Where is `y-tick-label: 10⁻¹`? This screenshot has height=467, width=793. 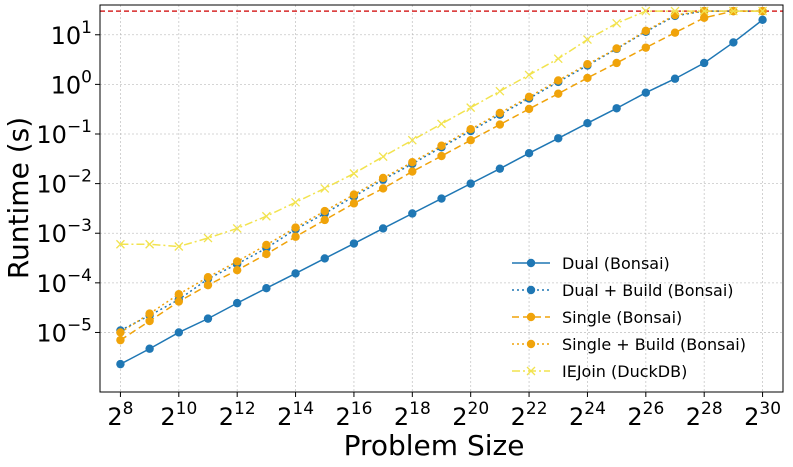
y-tick-label: 10⁻¹ is located at coordinates (64, 133).